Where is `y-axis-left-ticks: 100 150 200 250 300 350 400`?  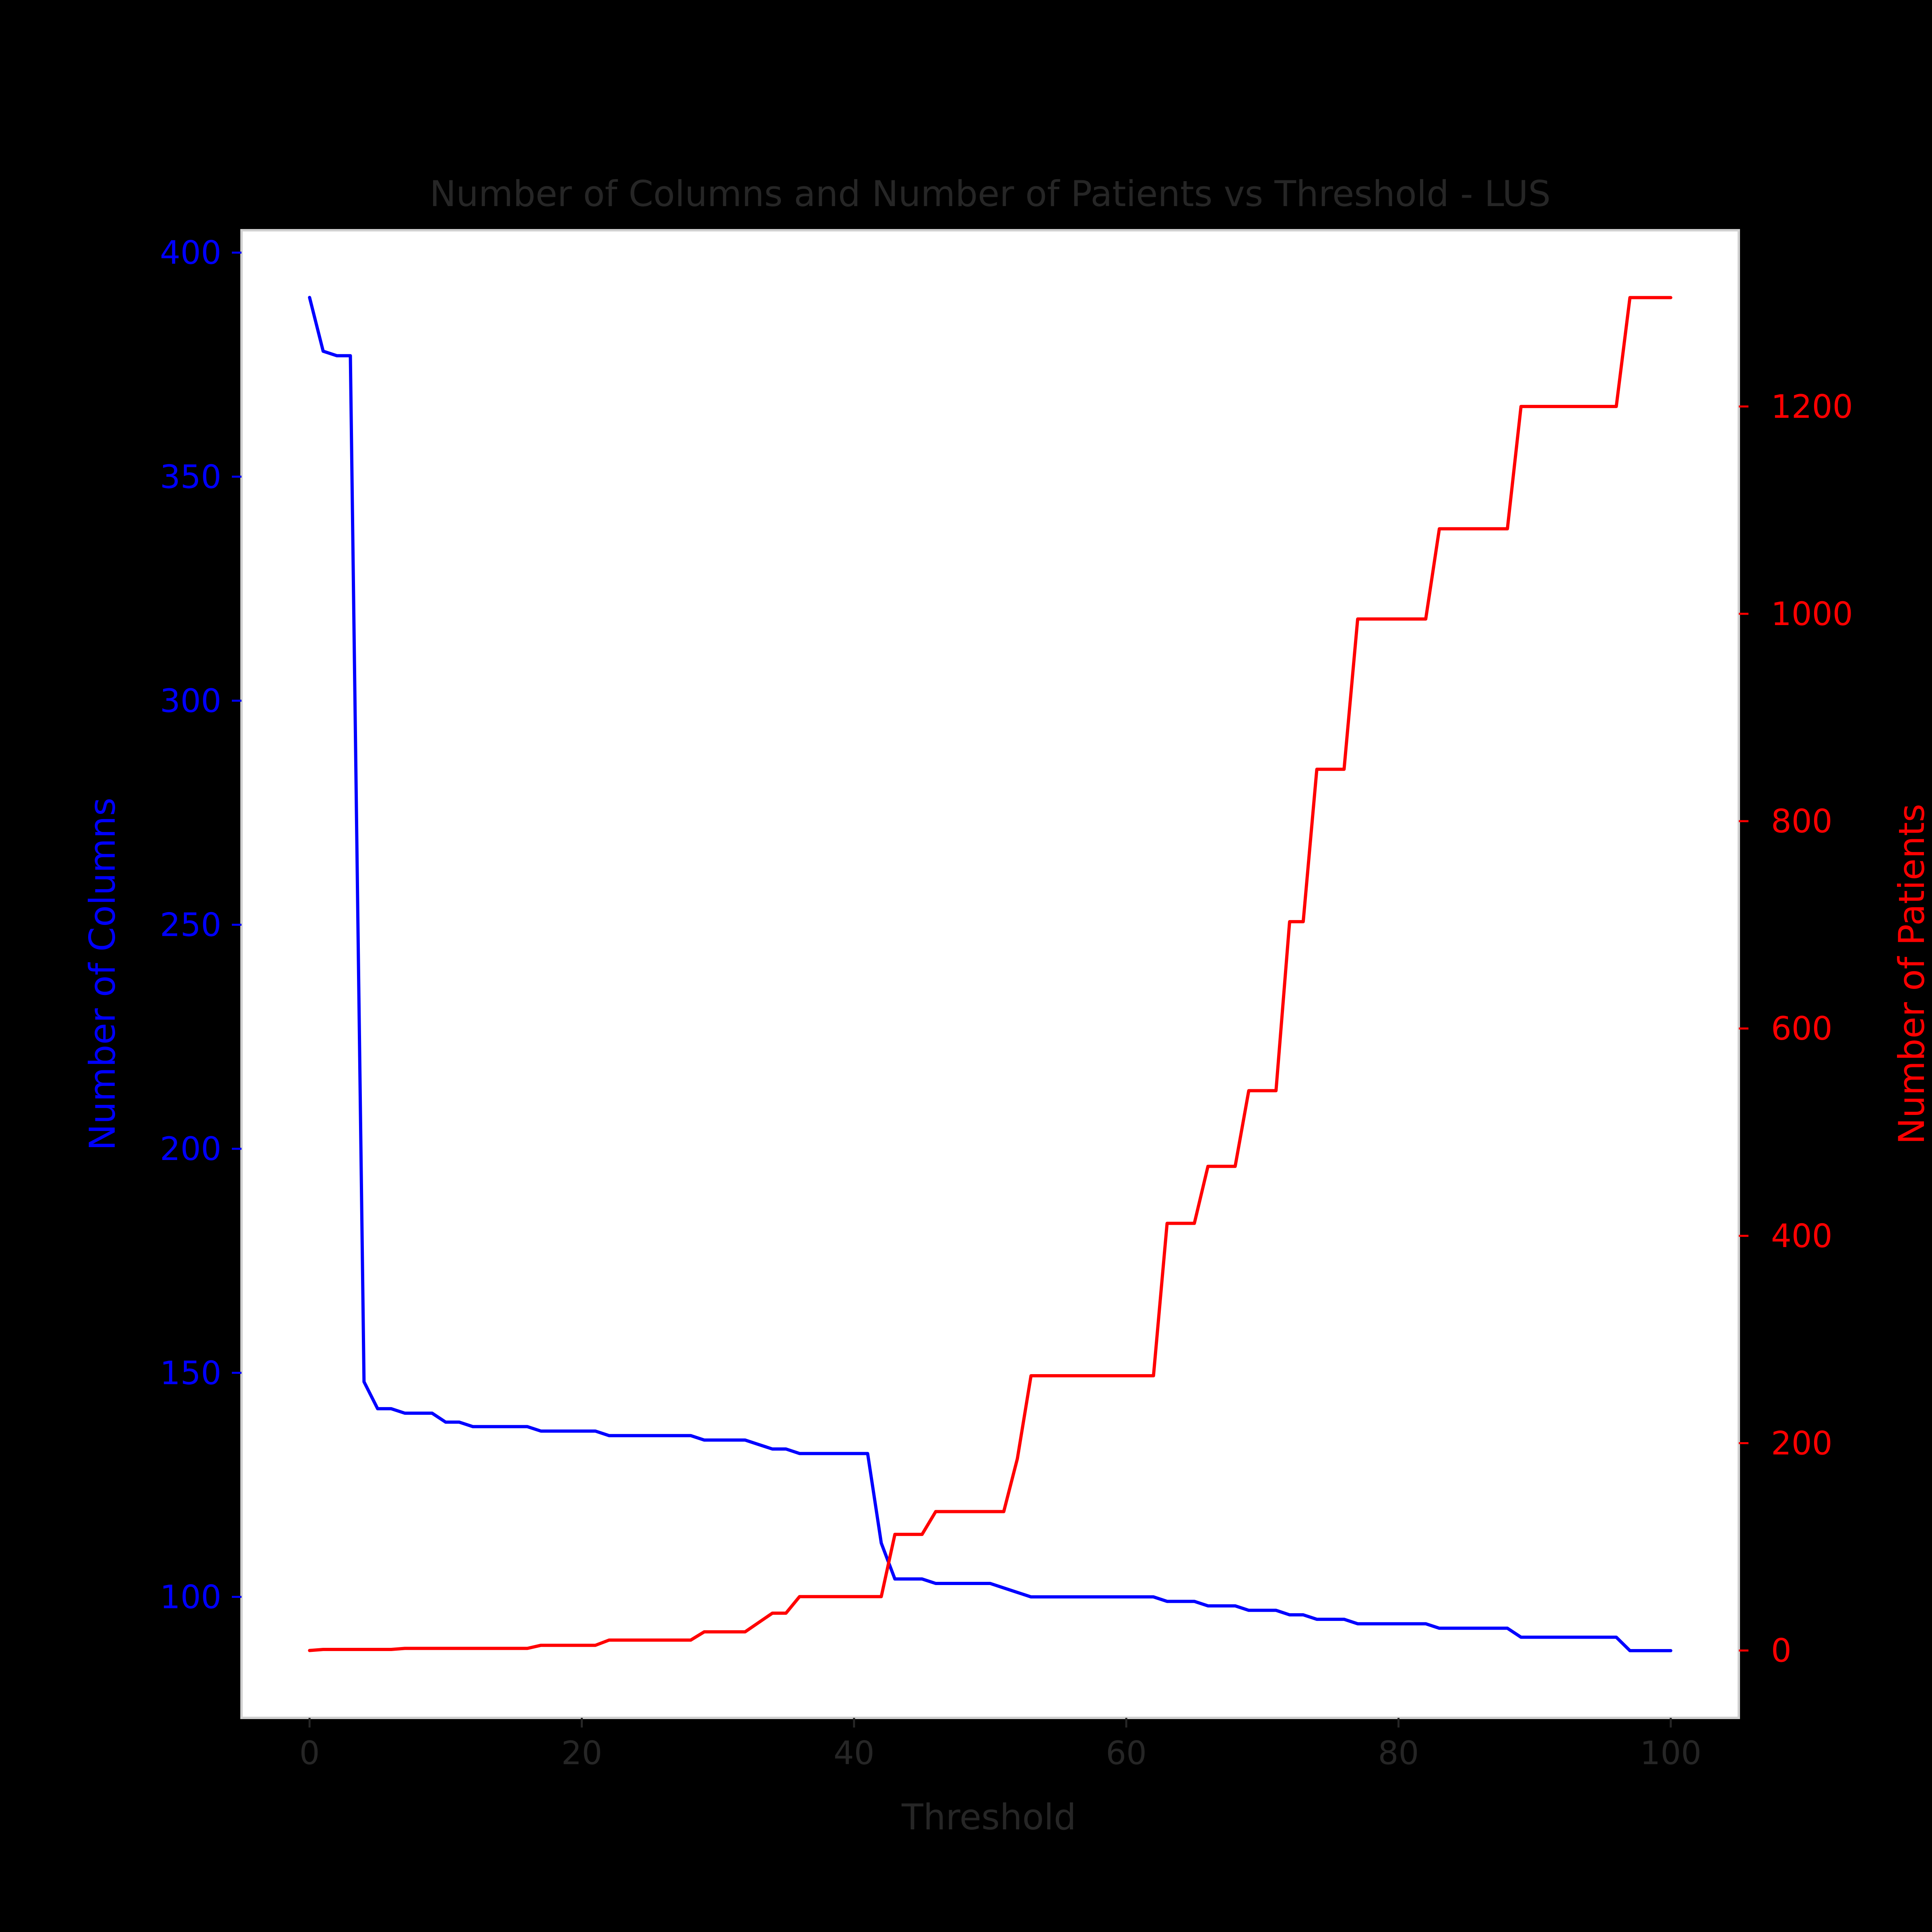
y-axis-left-ticks: 100 150 200 250 300 350 400 is located at coordinates (201, 925).